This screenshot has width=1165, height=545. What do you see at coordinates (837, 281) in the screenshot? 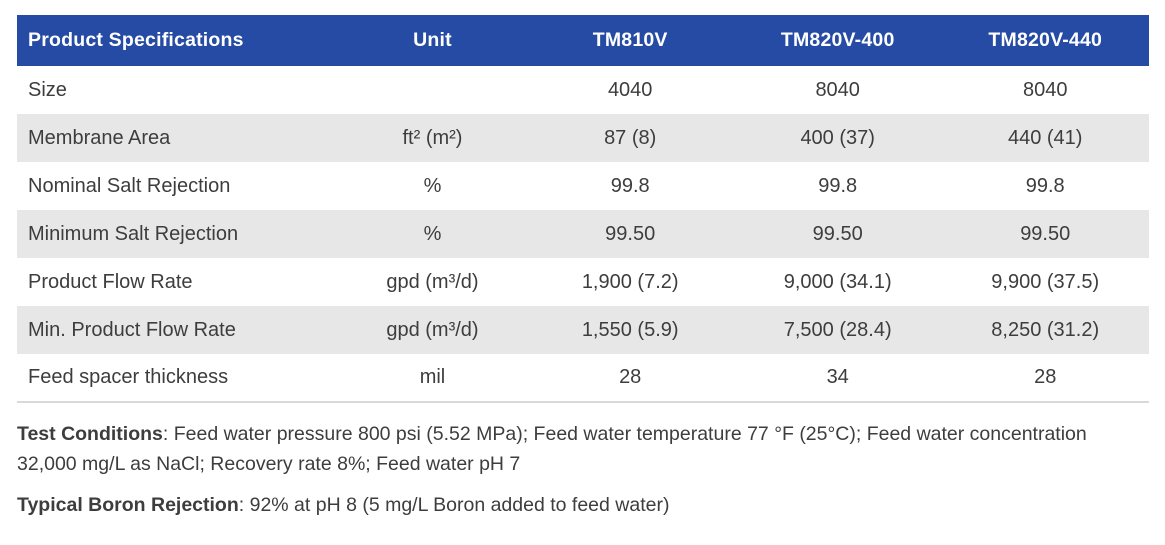
I see `value-cell: 9,000 (34.1)` at bounding box center [837, 281].